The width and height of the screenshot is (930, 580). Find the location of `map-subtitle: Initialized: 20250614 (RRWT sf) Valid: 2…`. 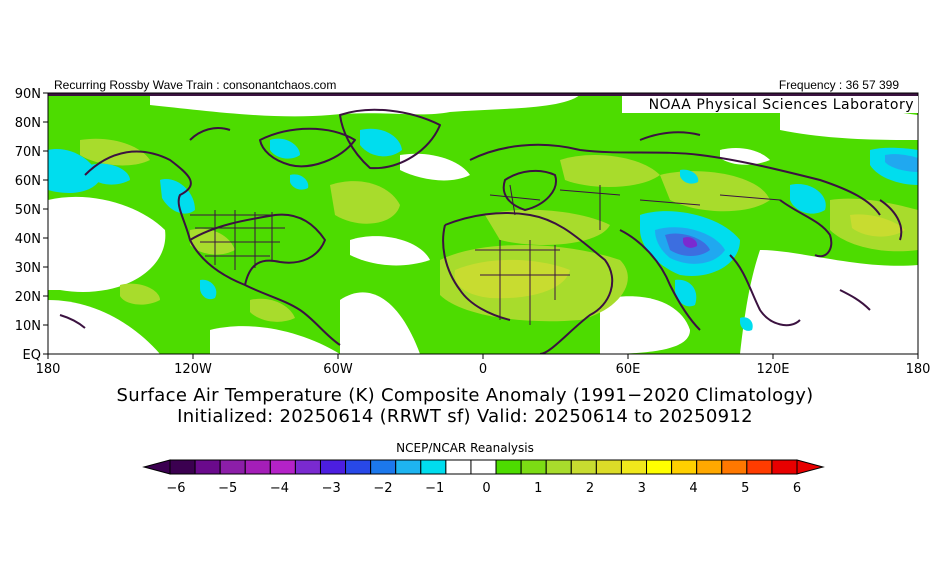

map-subtitle: Initialized: 20250614 (RRWT sf) Valid: 2… is located at coordinates (465, 416).